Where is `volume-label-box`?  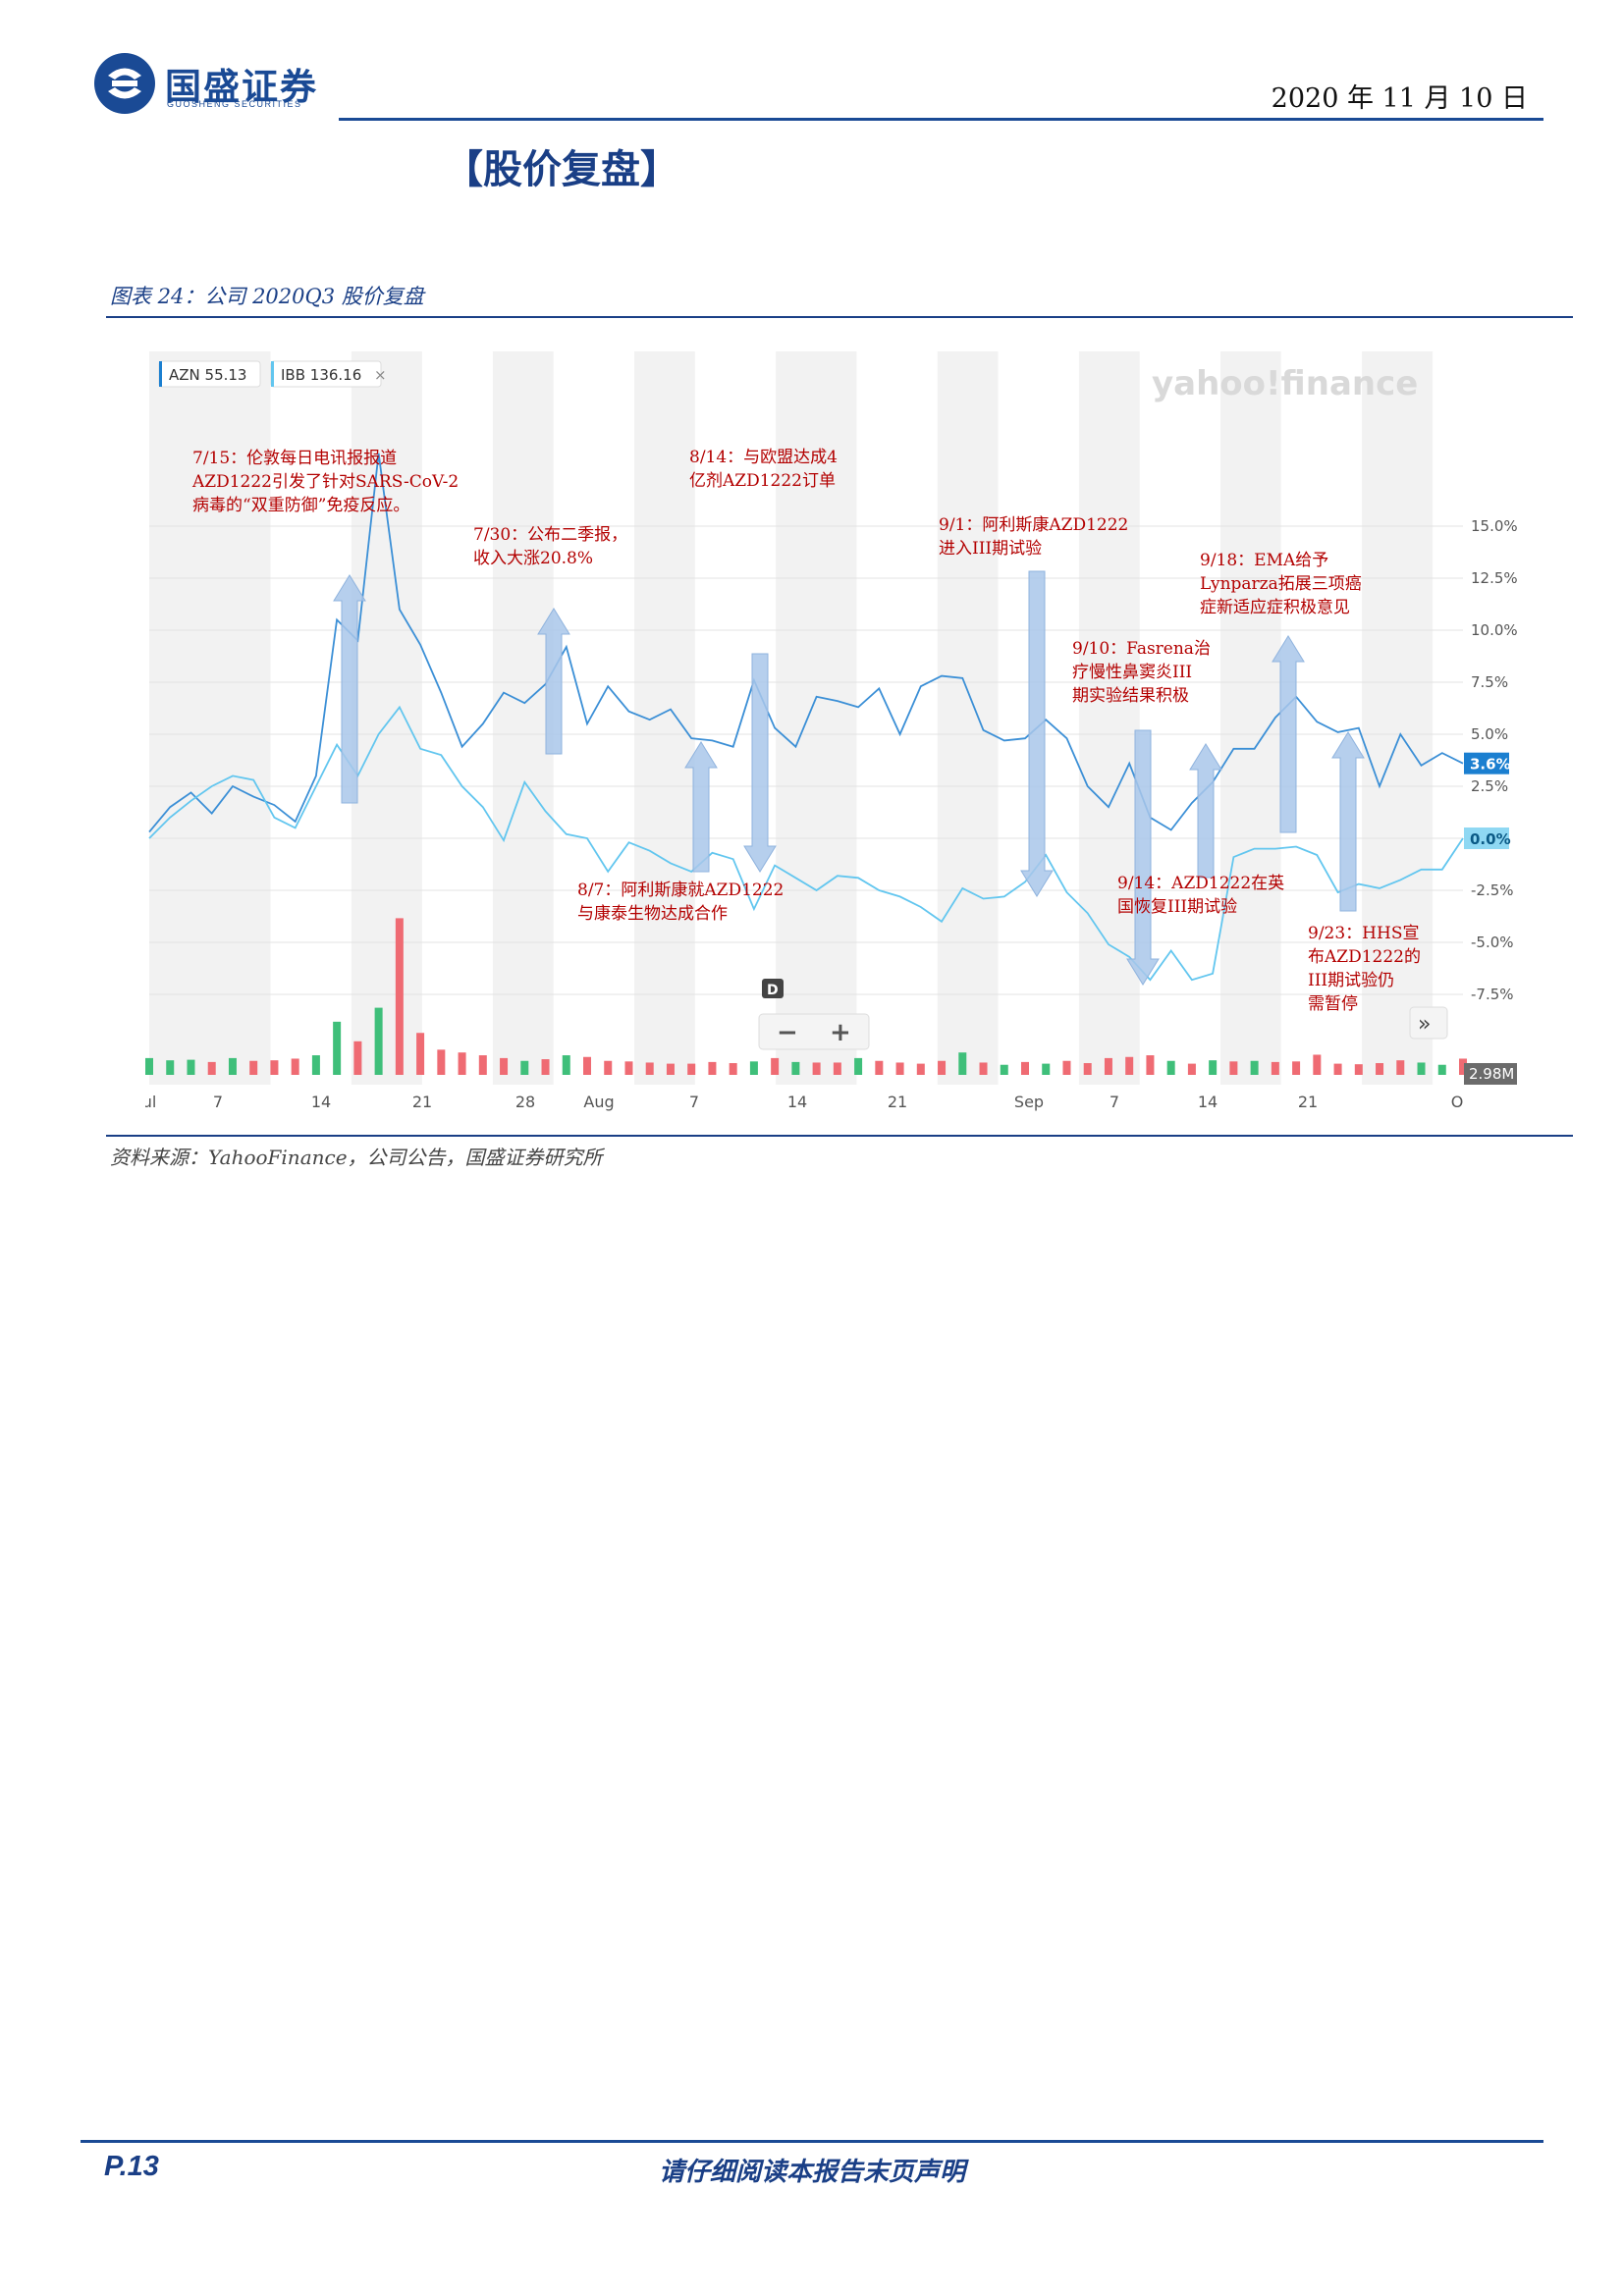
volume-label-box is located at coordinates (1490, 1074).